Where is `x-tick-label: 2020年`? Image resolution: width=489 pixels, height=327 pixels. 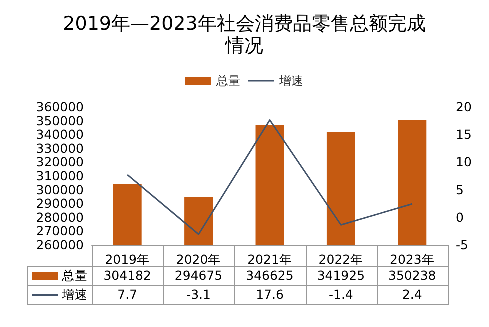
x-tick-label: 2020年 is located at coordinates (199, 259).